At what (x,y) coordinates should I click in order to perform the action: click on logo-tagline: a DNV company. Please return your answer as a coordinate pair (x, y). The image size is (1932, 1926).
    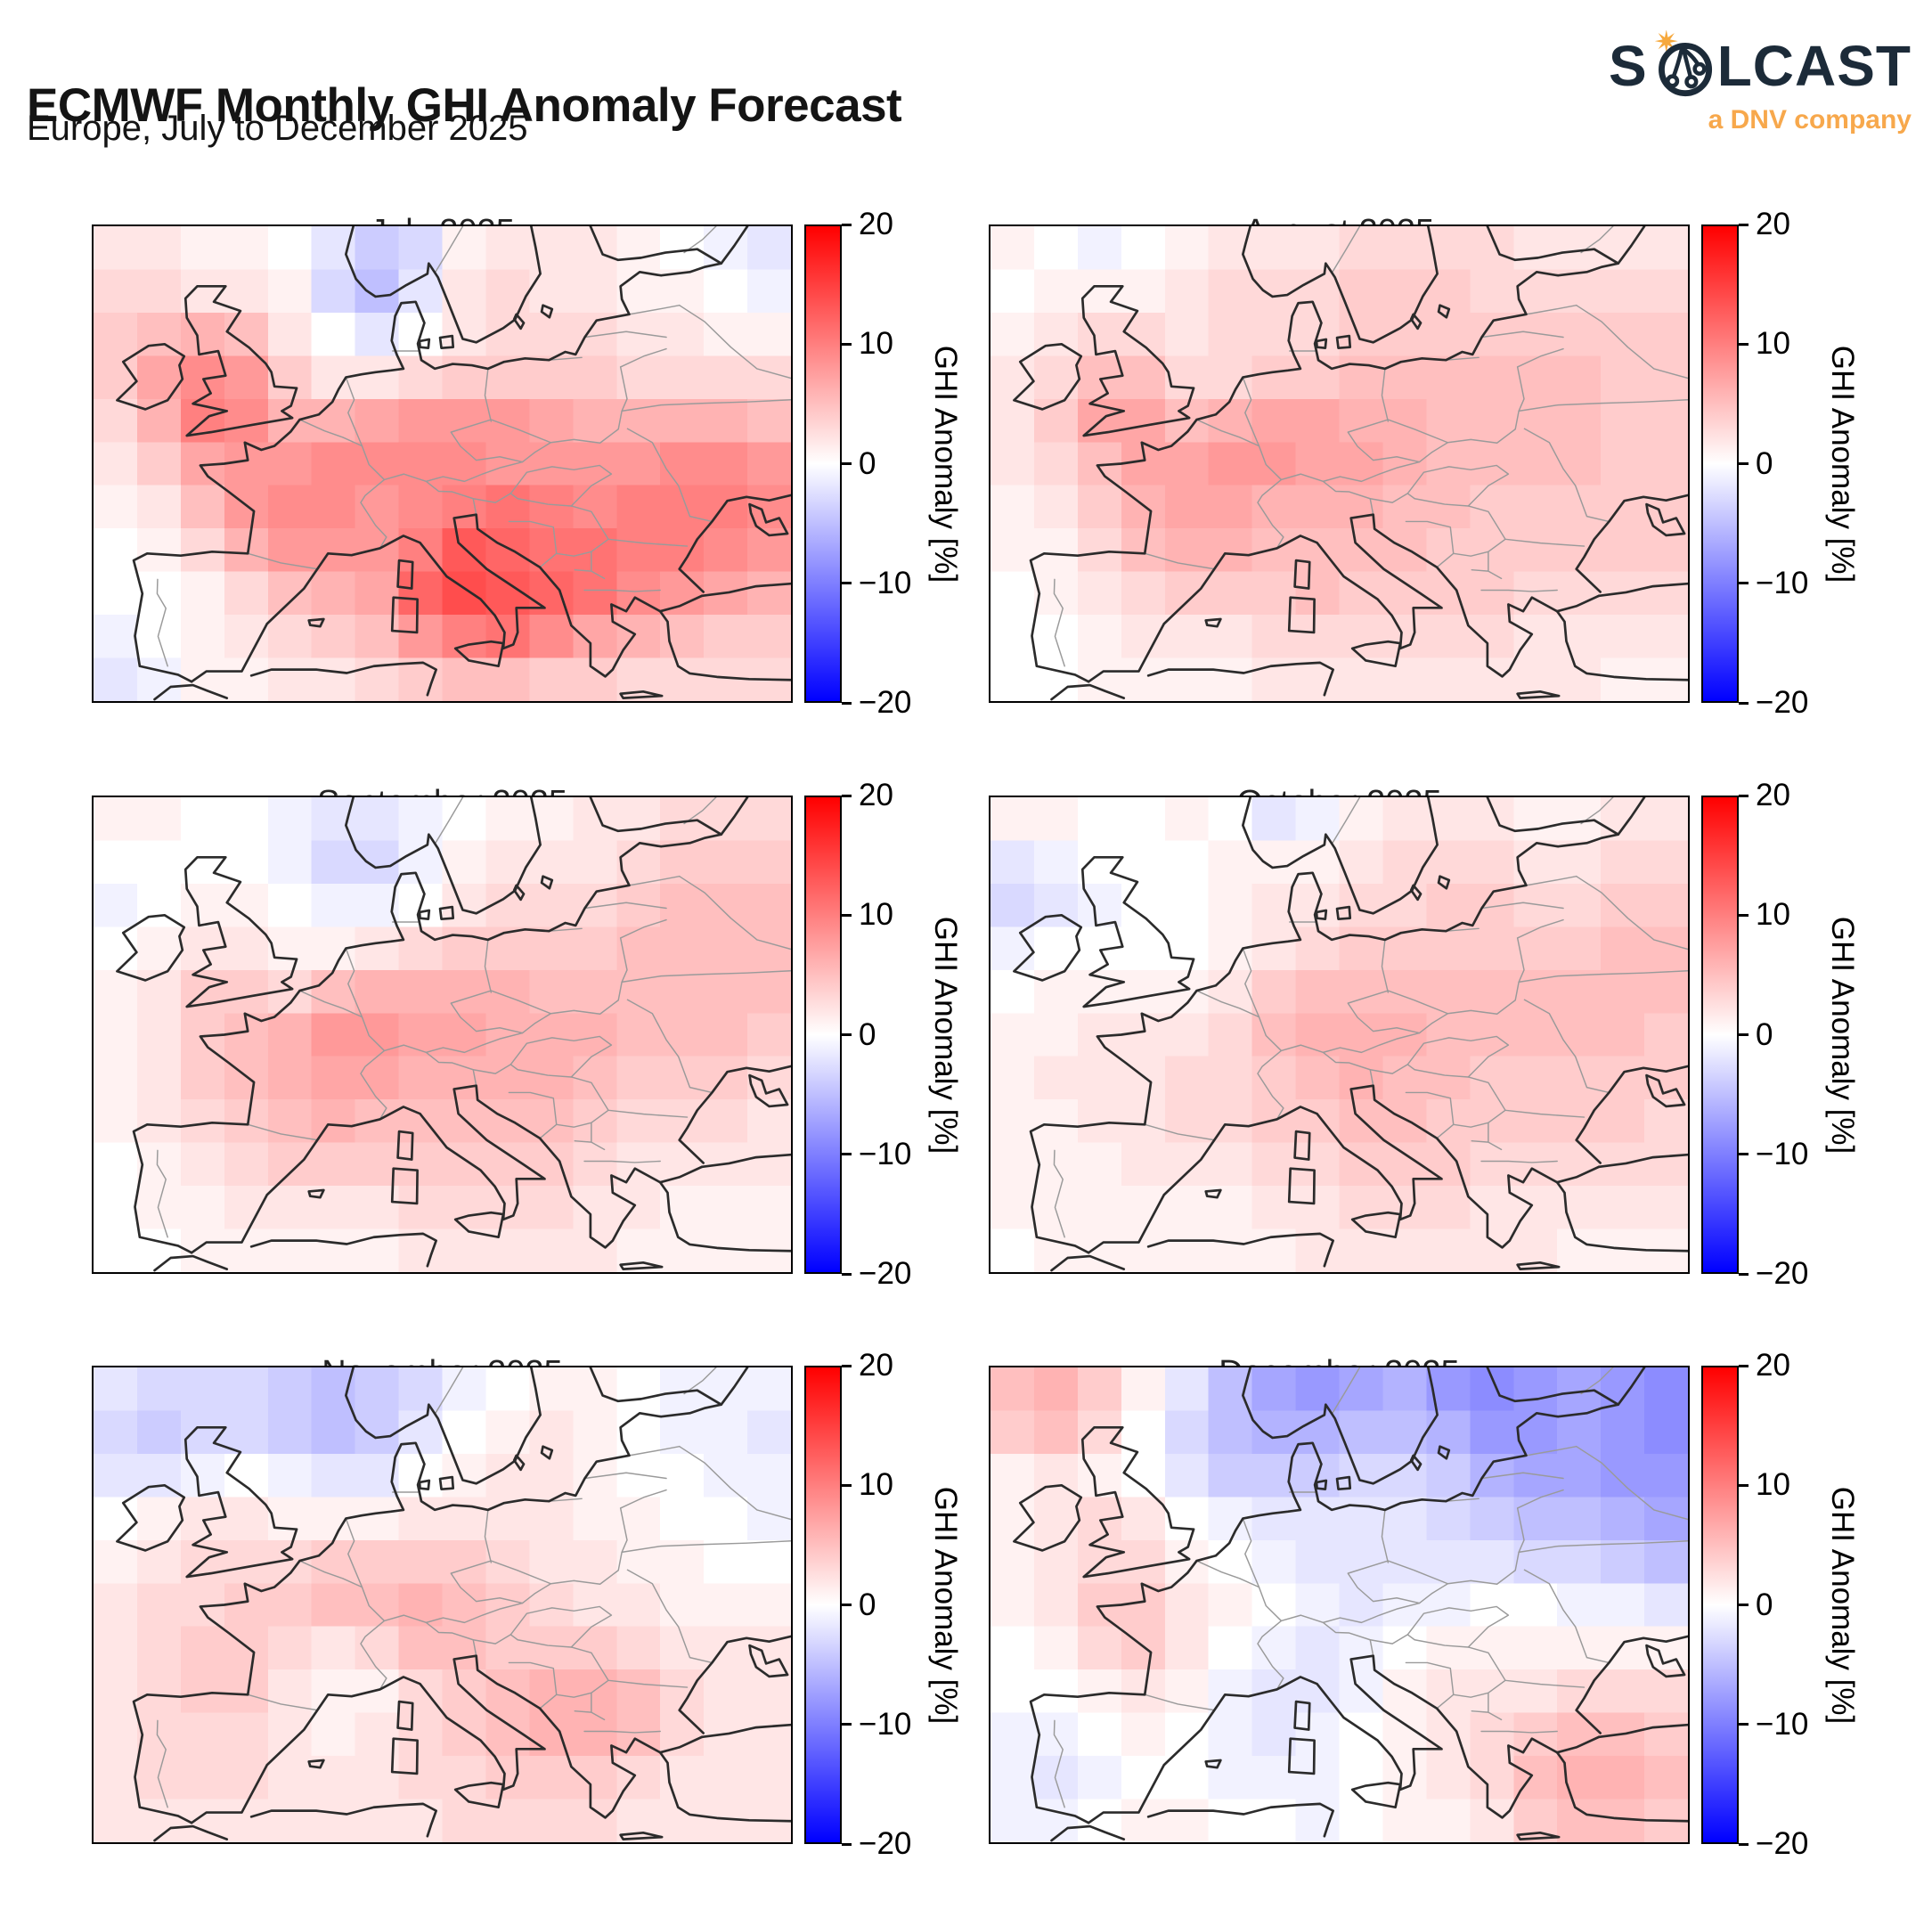
    Looking at the image, I should click on (1810, 120).